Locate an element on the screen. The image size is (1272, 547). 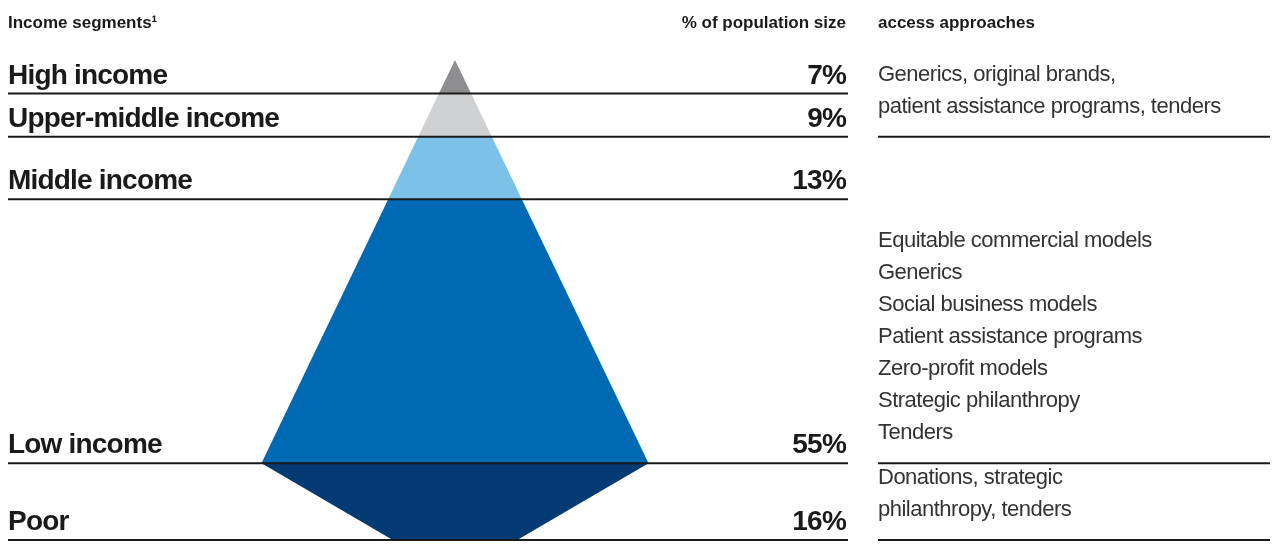
text: Equitable commercial models Generics Social business models Patient assistance programs Zero-profit models Strategic philanthropy Tenders is located at coordinates (1015, 336).